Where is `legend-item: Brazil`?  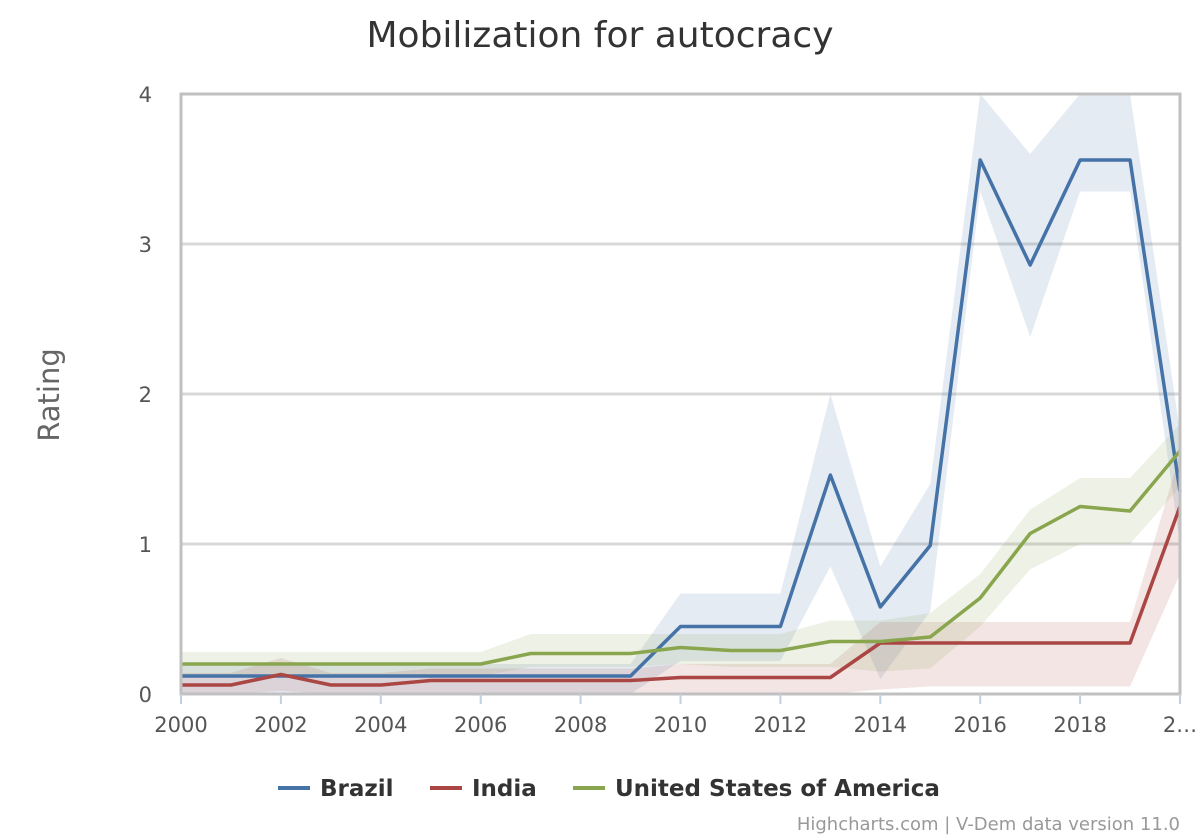 legend-item: Brazil is located at coordinates (336, 789).